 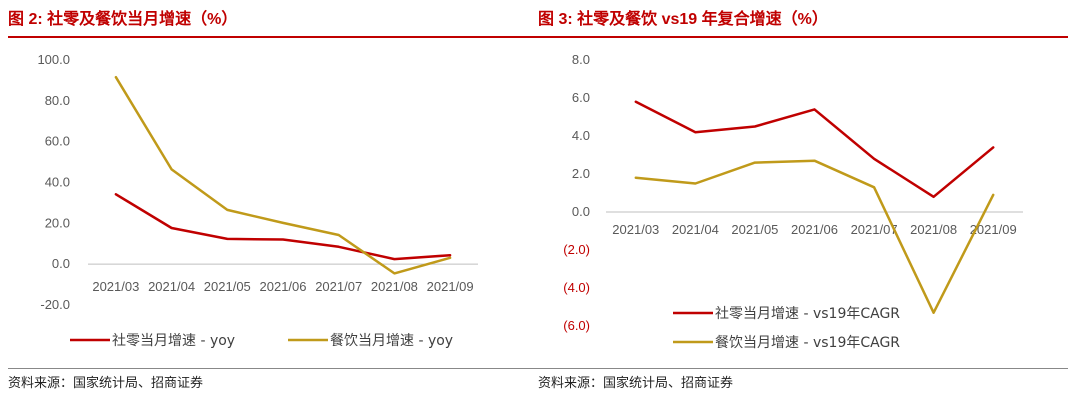 I want to click on chart-title: 图 2: 社零及餐饮当月增速（%）, so click(x=123, y=19).